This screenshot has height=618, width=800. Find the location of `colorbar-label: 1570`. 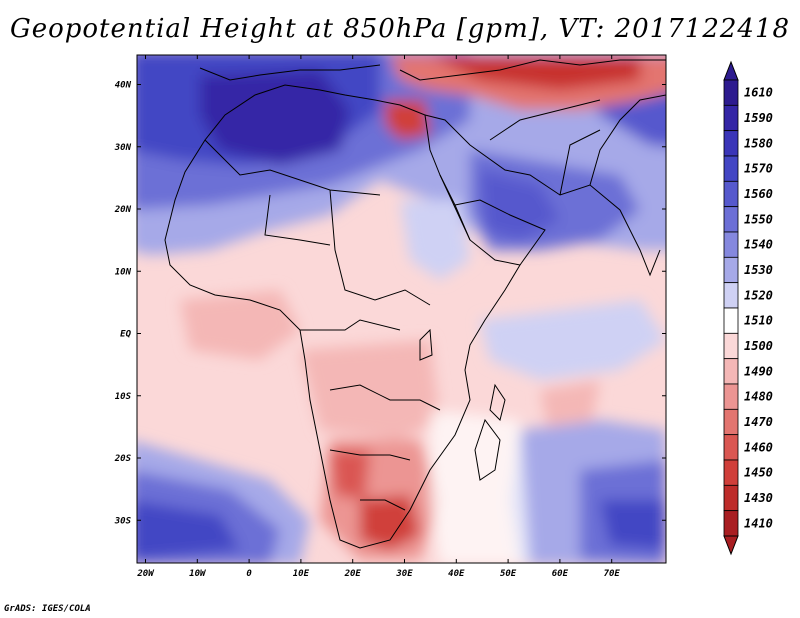

colorbar-label: 1570 is located at coordinates (758, 169).